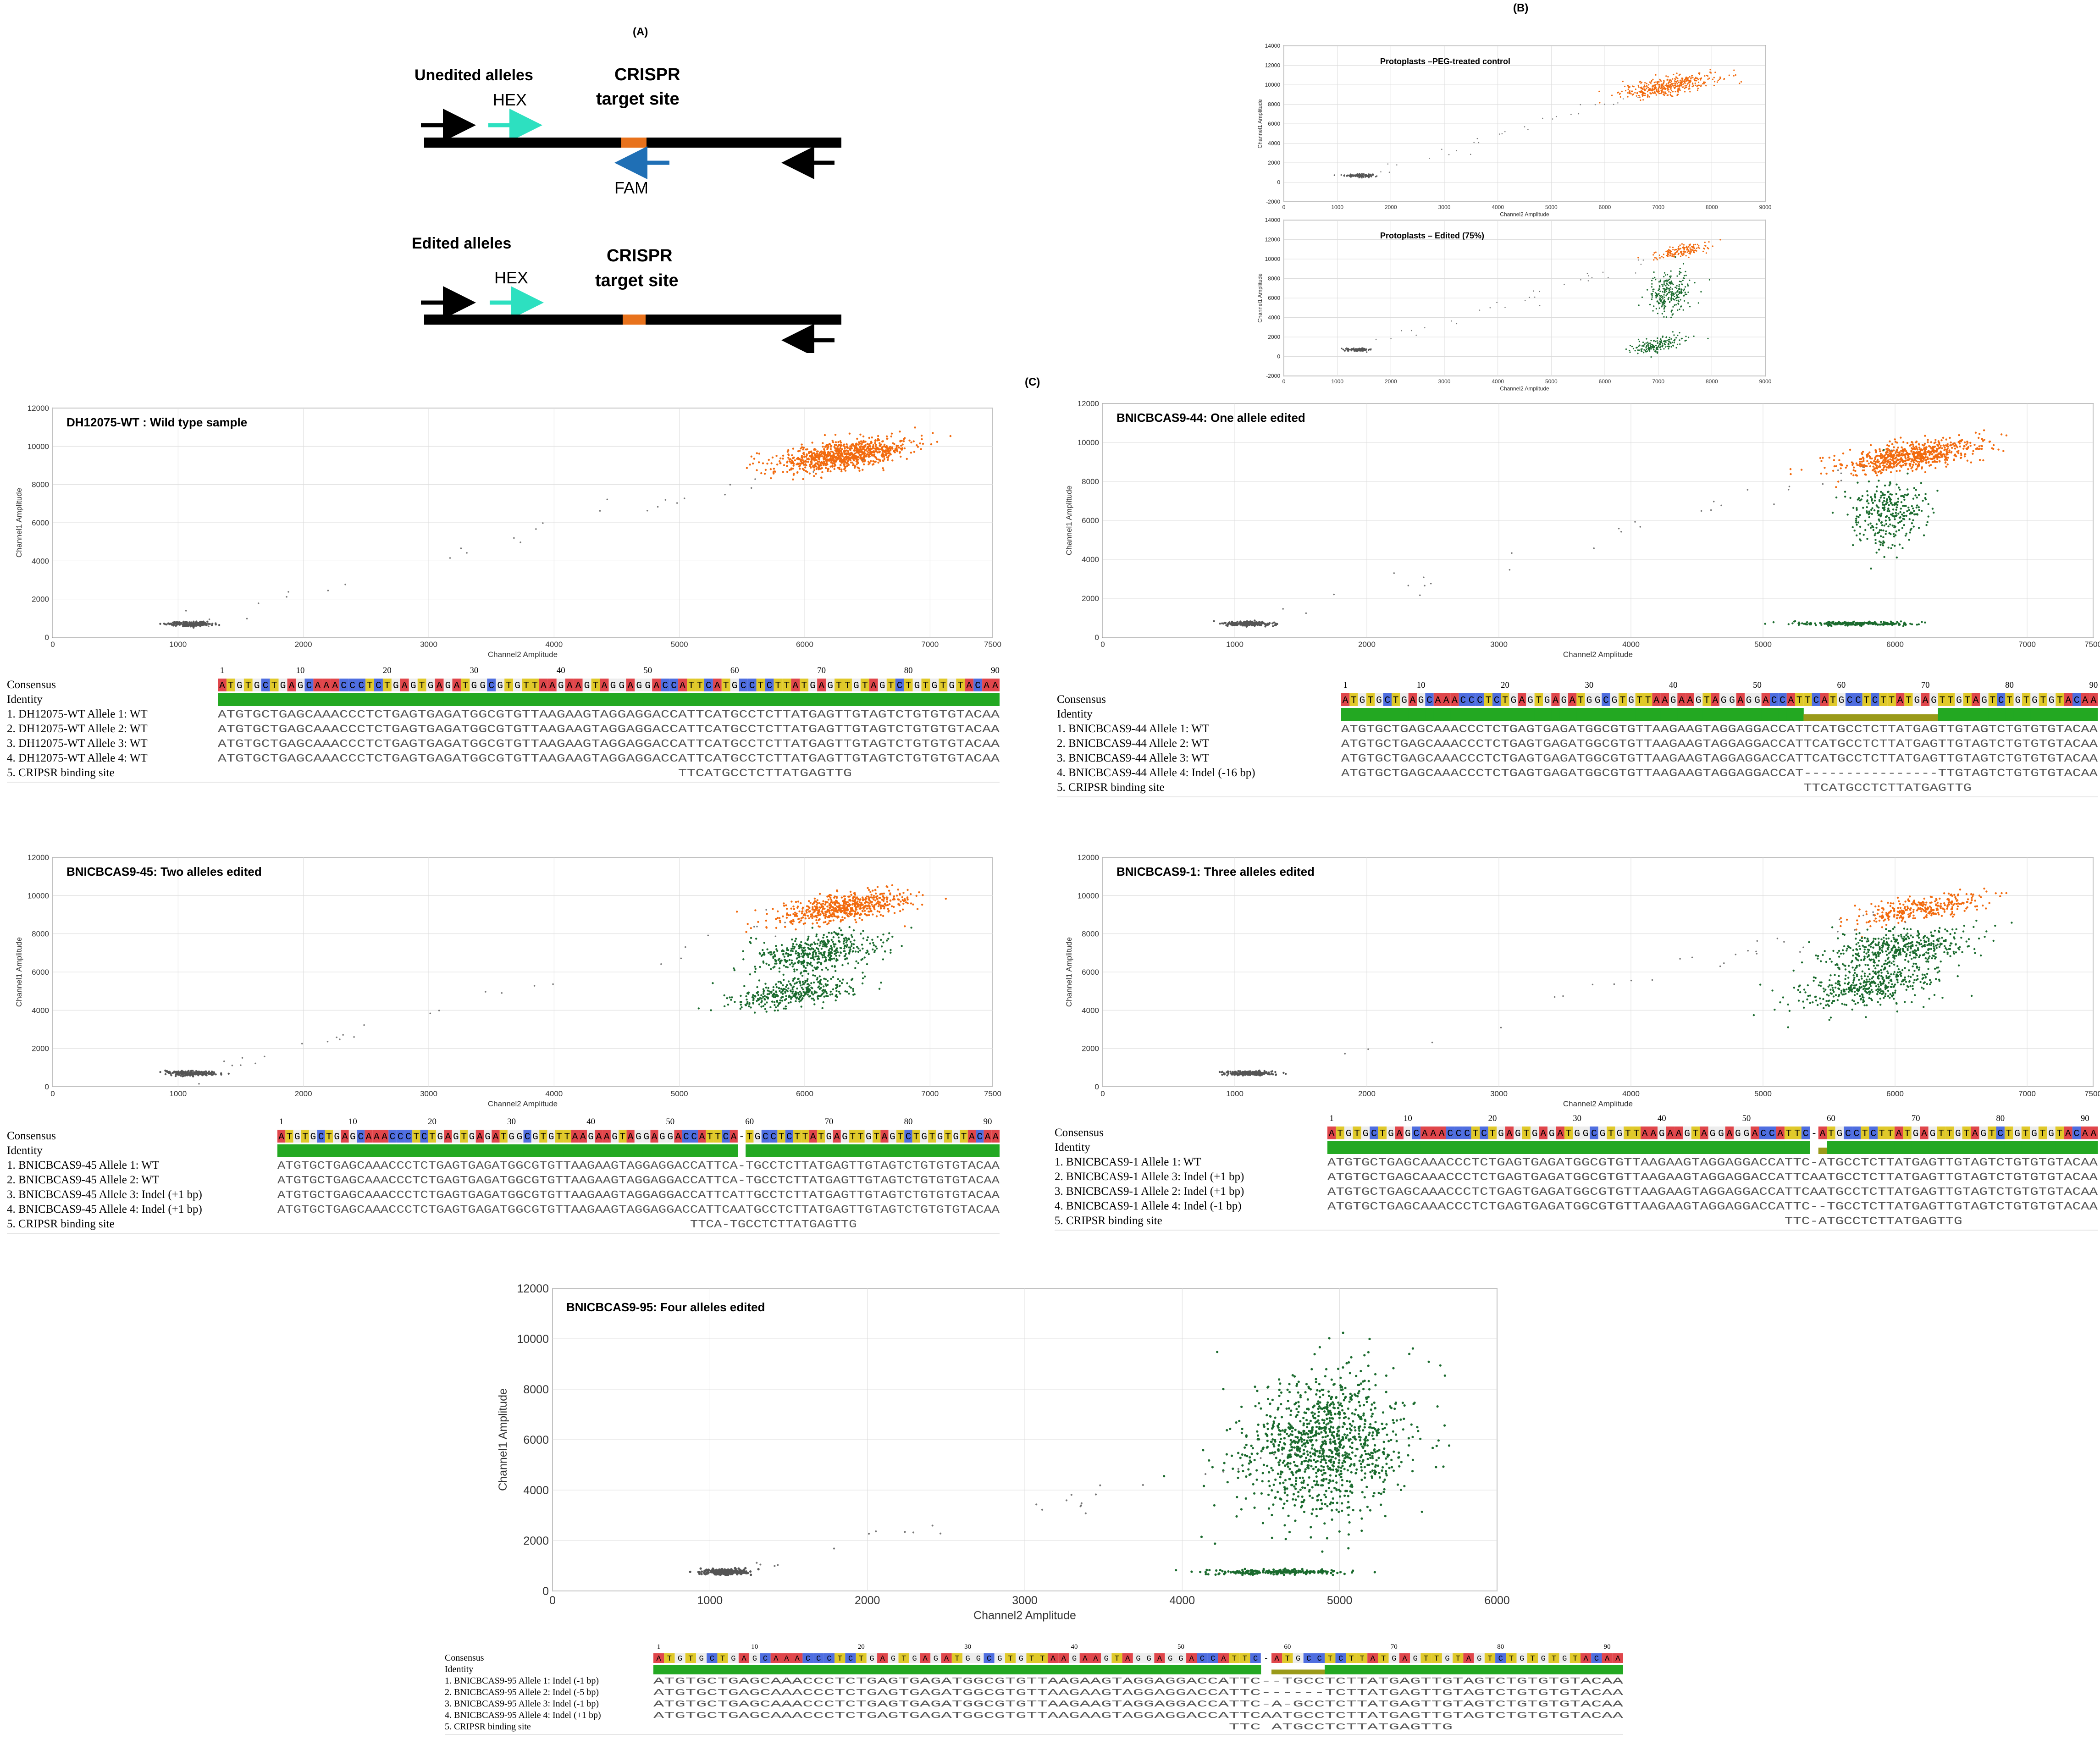 The height and width of the screenshot is (1745, 2100). I want to click on x-tick-label: 9000, so click(1765, 381).